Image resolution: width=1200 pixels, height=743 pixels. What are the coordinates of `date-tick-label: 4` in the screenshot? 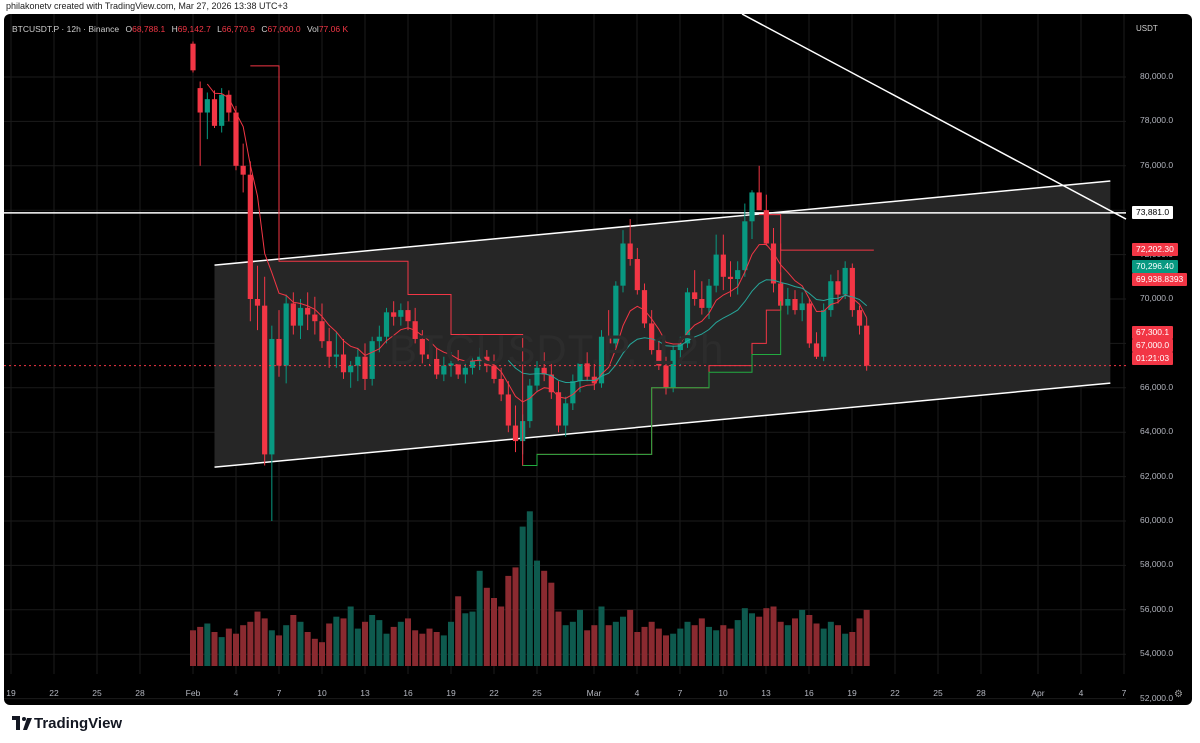 It's located at (236, 693).